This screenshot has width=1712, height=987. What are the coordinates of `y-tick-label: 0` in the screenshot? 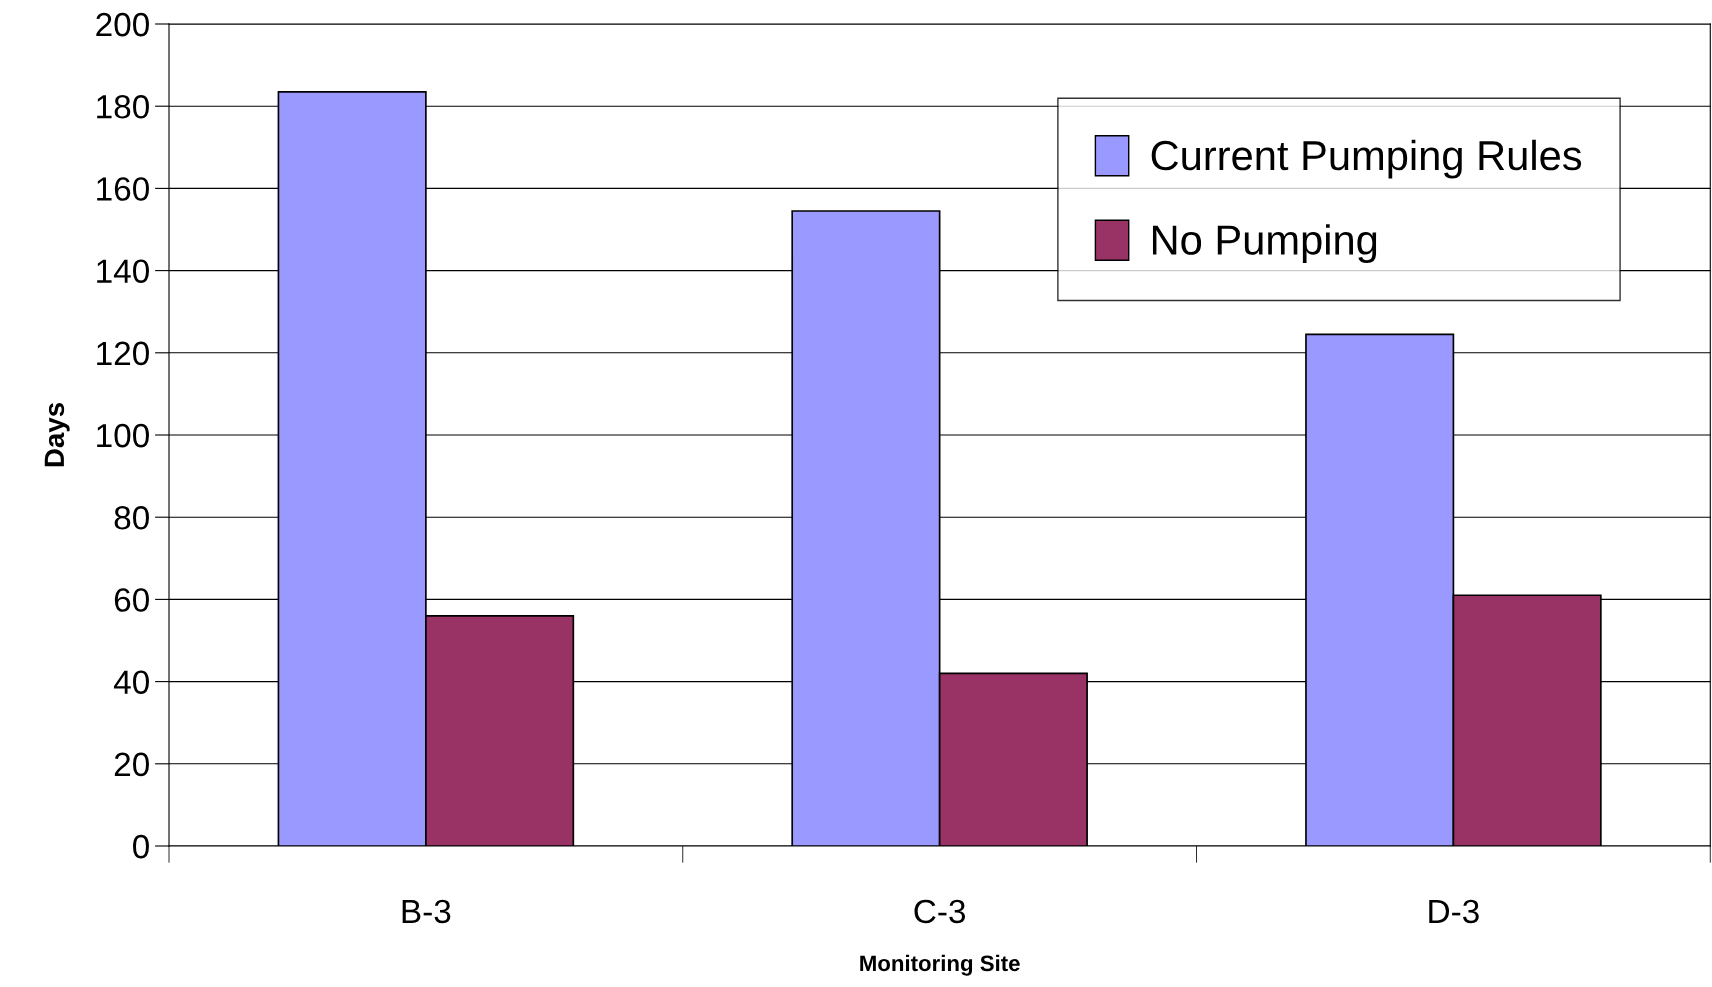 It's located at (141, 846).